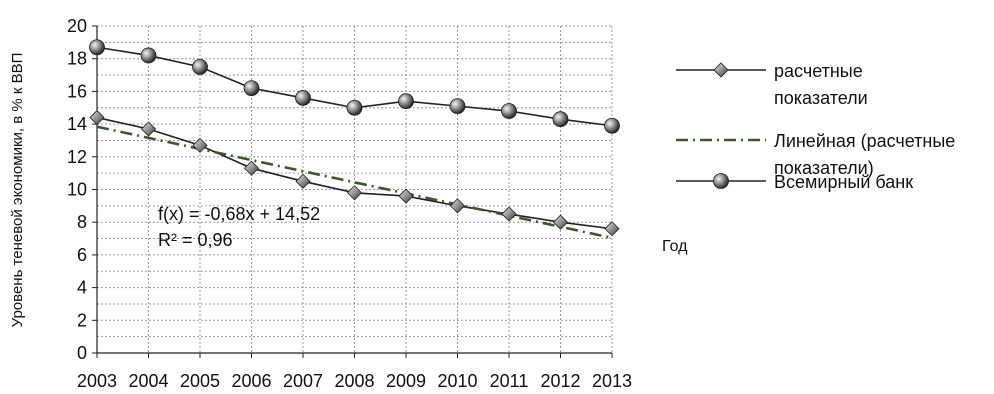 The height and width of the screenshot is (394, 994). Describe the element at coordinates (77, 124) in the screenshot. I see `y-tick-label: 14` at that location.